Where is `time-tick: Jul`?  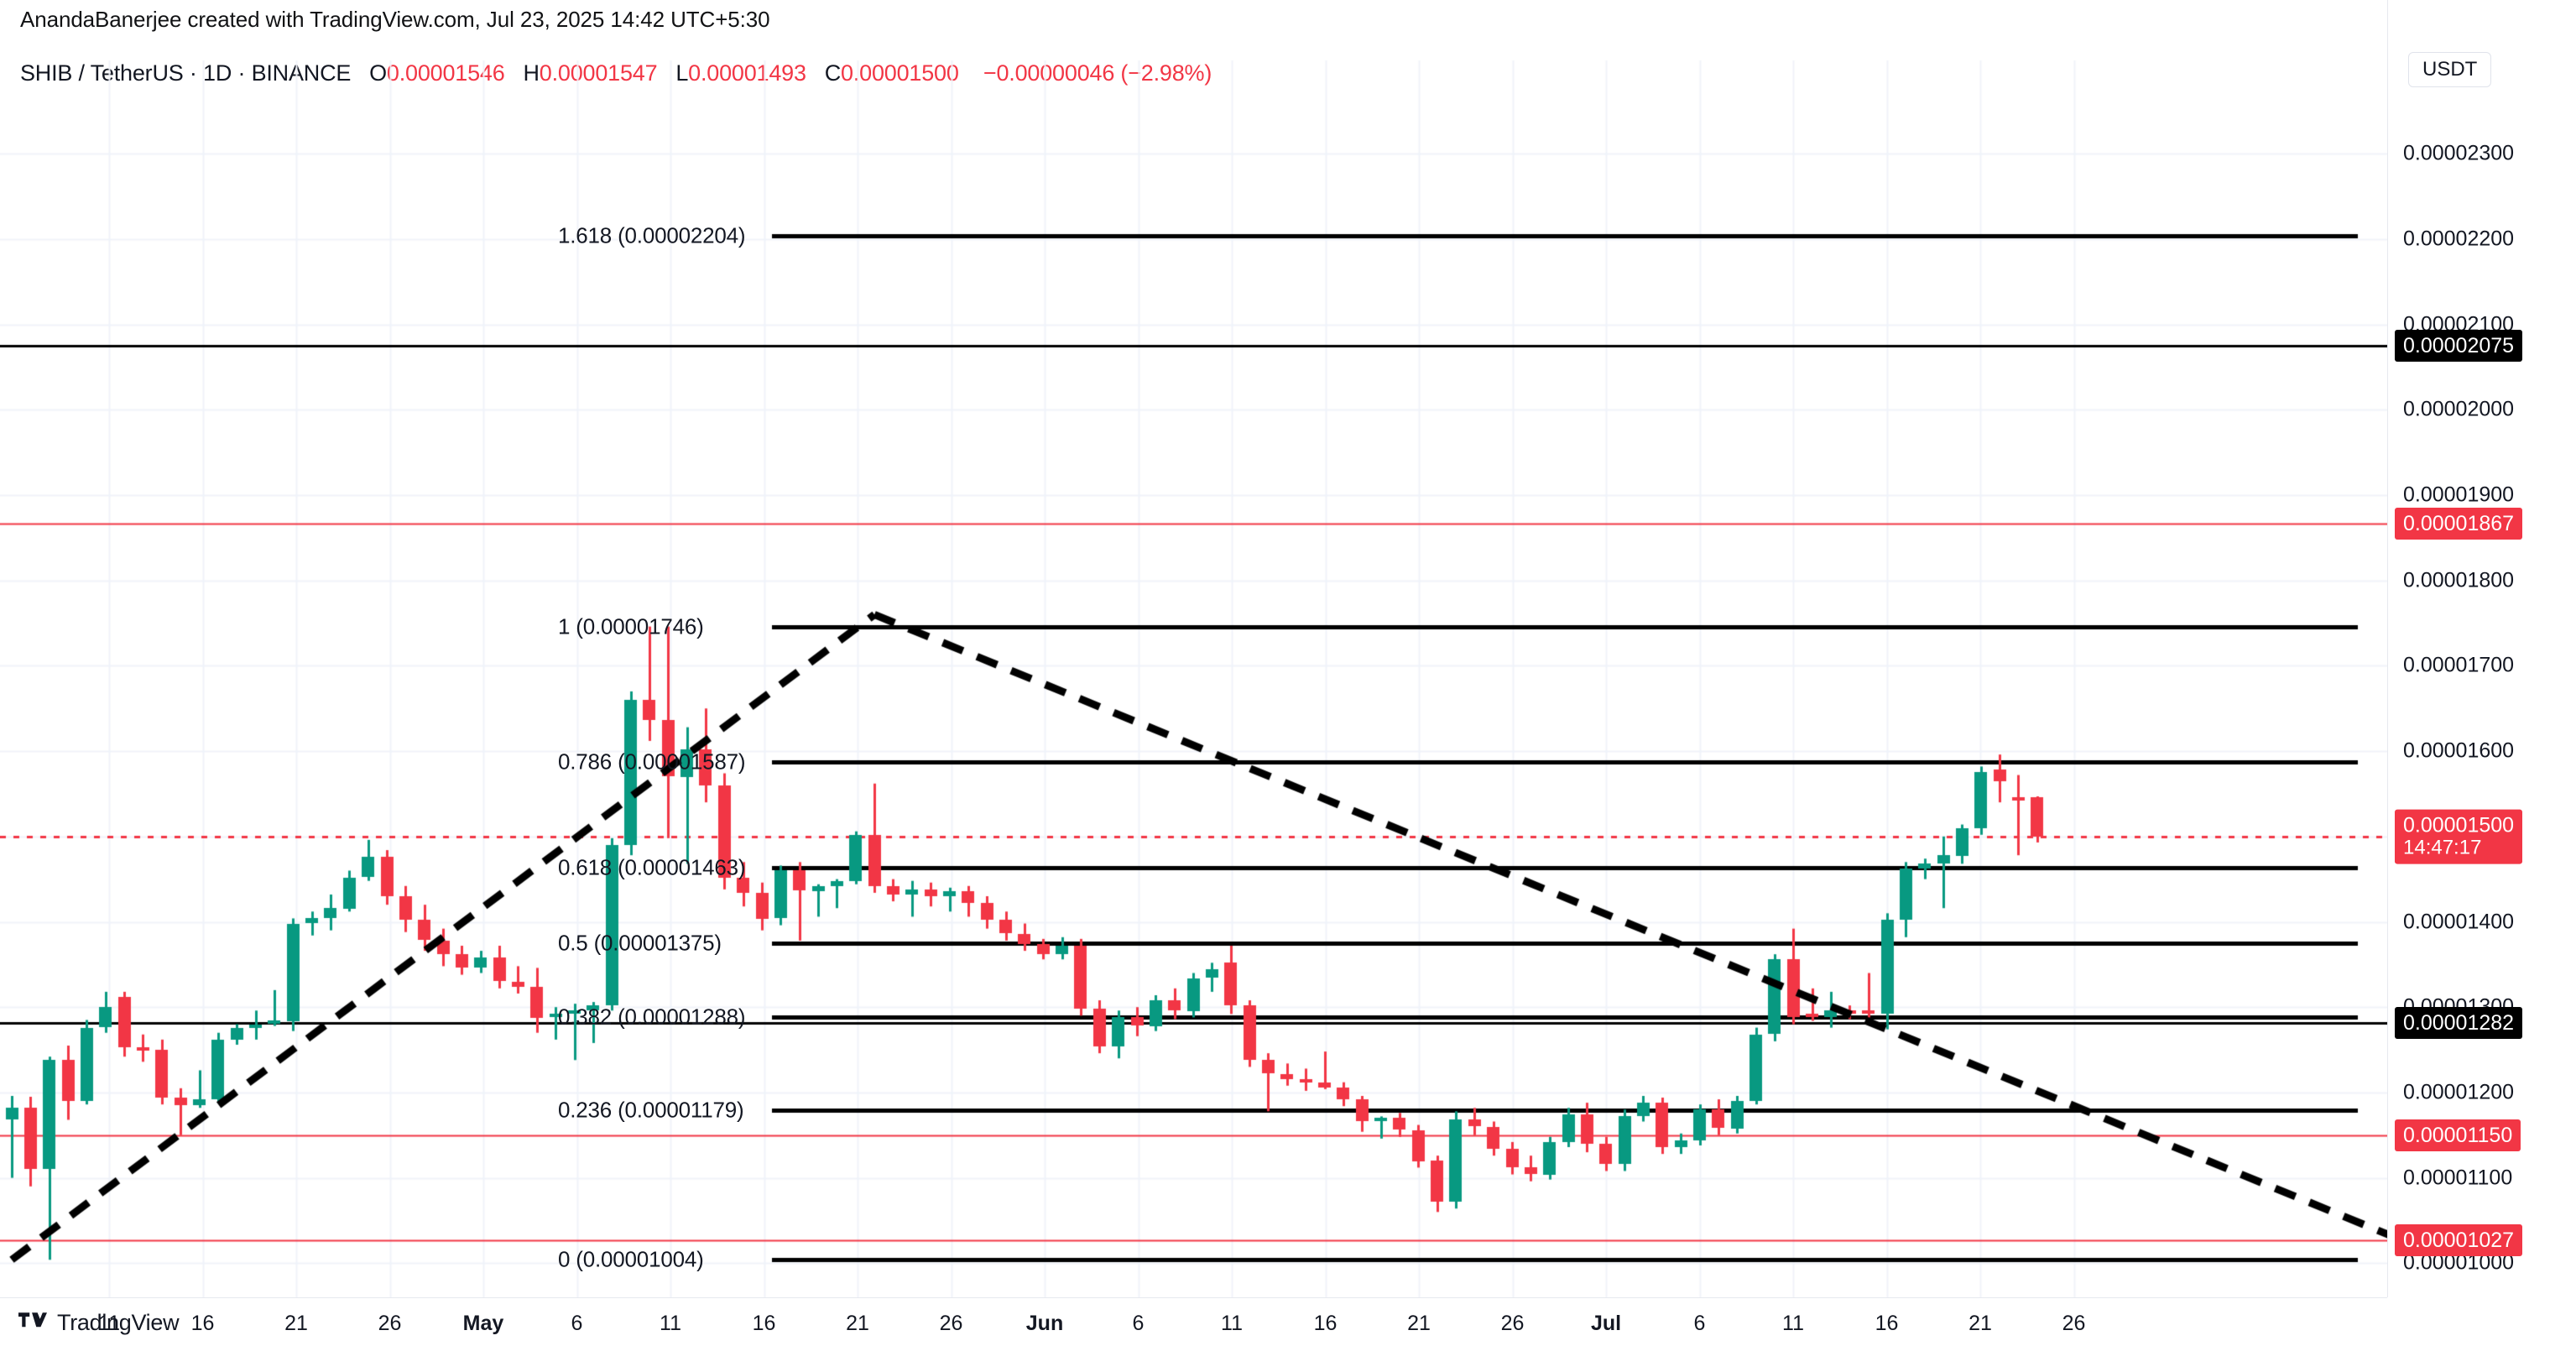 time-tick: Jul is located at coordinates (1606, 1323).